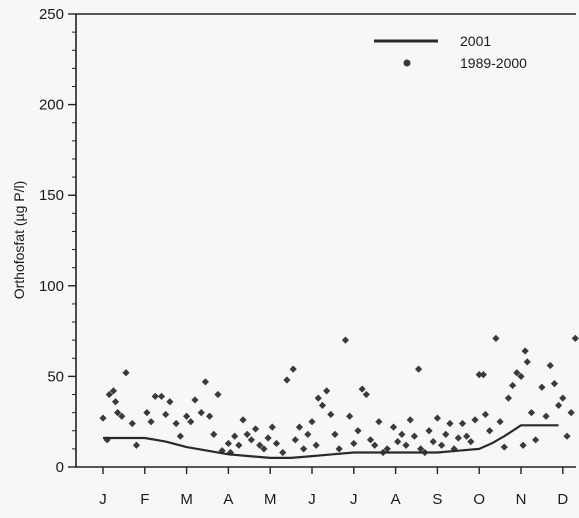  Describe the element at coordinates (450, 52) in the screenshot. I see `legend: 2001 1989-2000` at that location.